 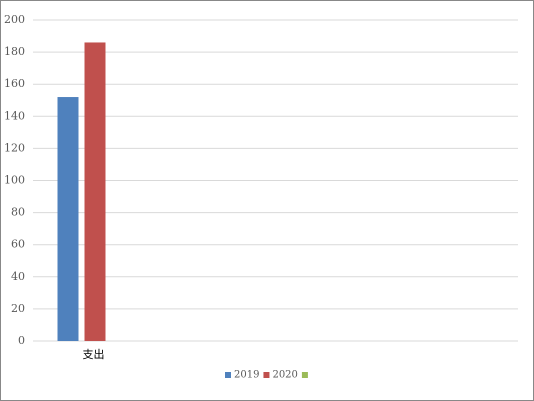 I want to click on y-tick-label: 120, so click(x=14, y=147).